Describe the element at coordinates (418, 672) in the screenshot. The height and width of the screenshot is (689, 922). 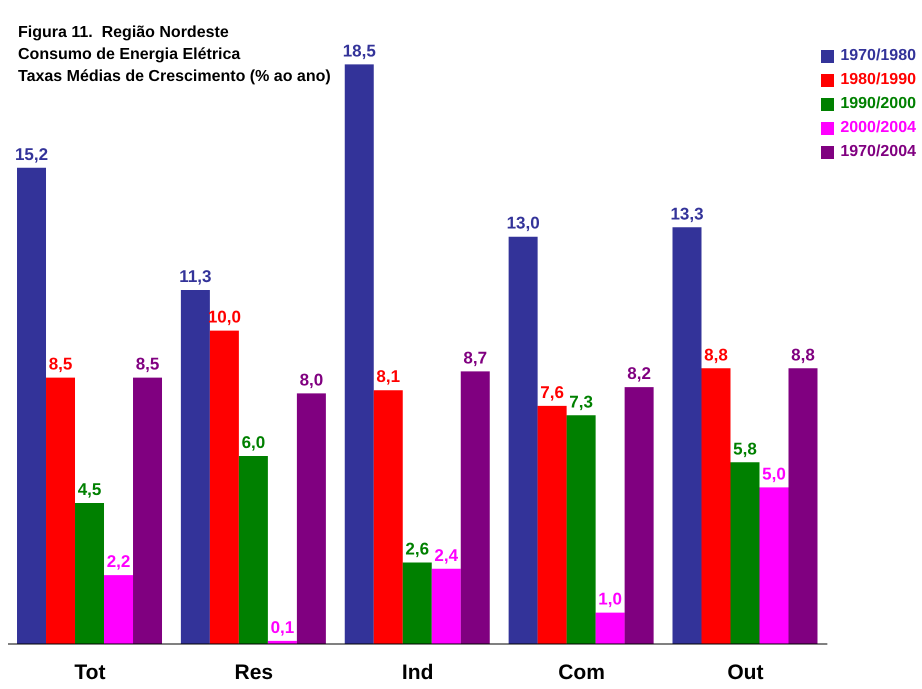
I see `x-tick-label: Ind` at that location.